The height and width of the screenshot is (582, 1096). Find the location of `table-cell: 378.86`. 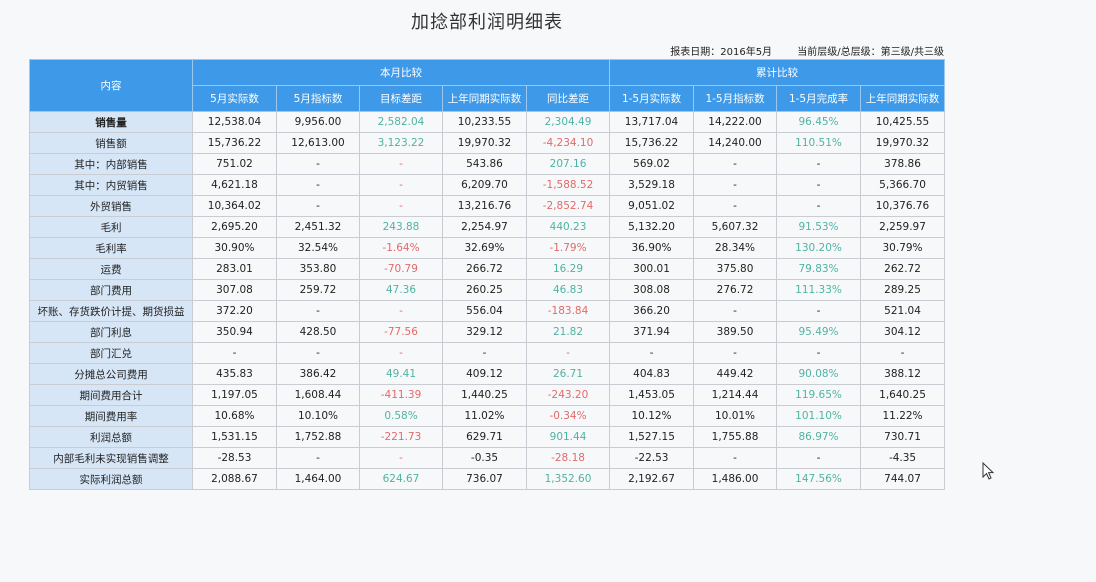

table-cell: 378.86 is located at coordinates (903, 164).